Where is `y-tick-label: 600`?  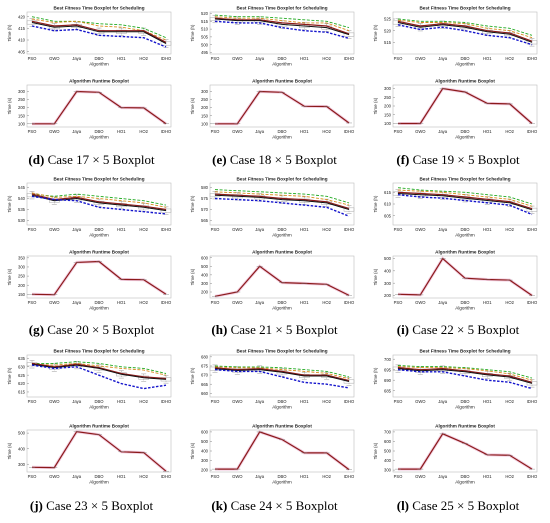
y-tick-label: 600 is located at coordinates (388, 441).